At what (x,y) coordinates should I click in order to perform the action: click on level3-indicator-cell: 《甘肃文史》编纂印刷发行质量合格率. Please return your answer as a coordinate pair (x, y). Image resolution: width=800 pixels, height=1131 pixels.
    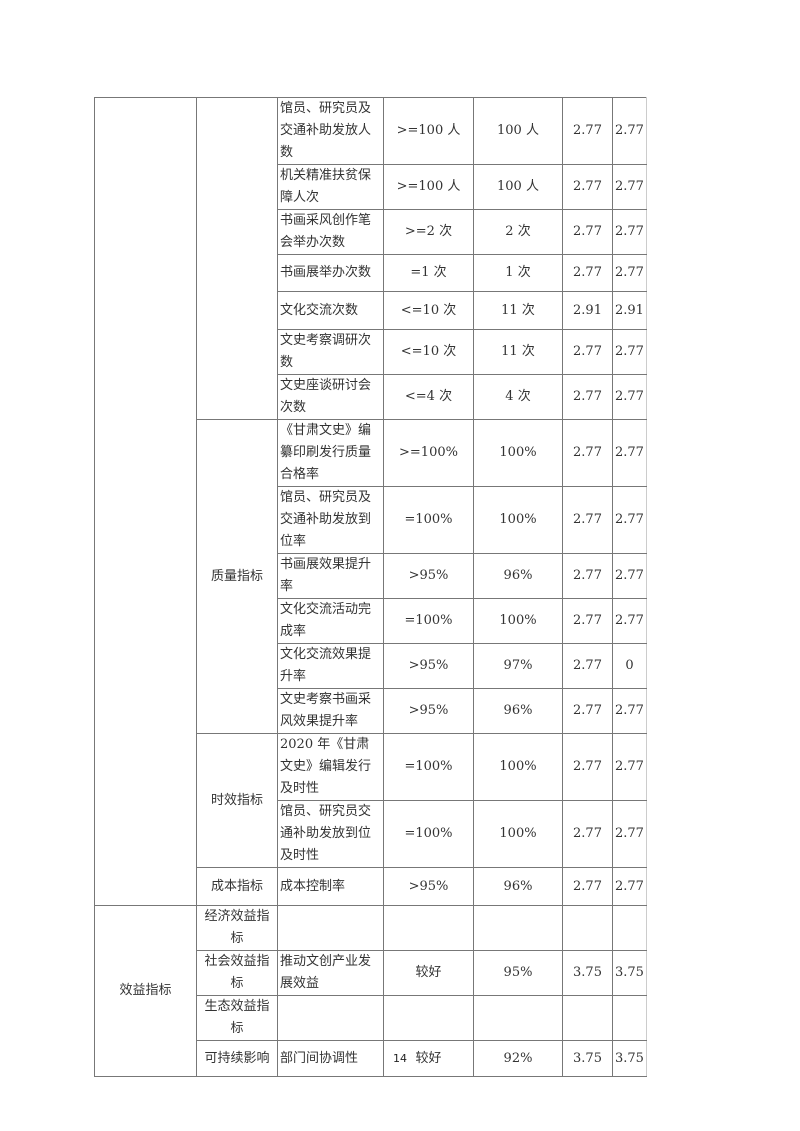
    Looking at the image, I should click on (330, 453).